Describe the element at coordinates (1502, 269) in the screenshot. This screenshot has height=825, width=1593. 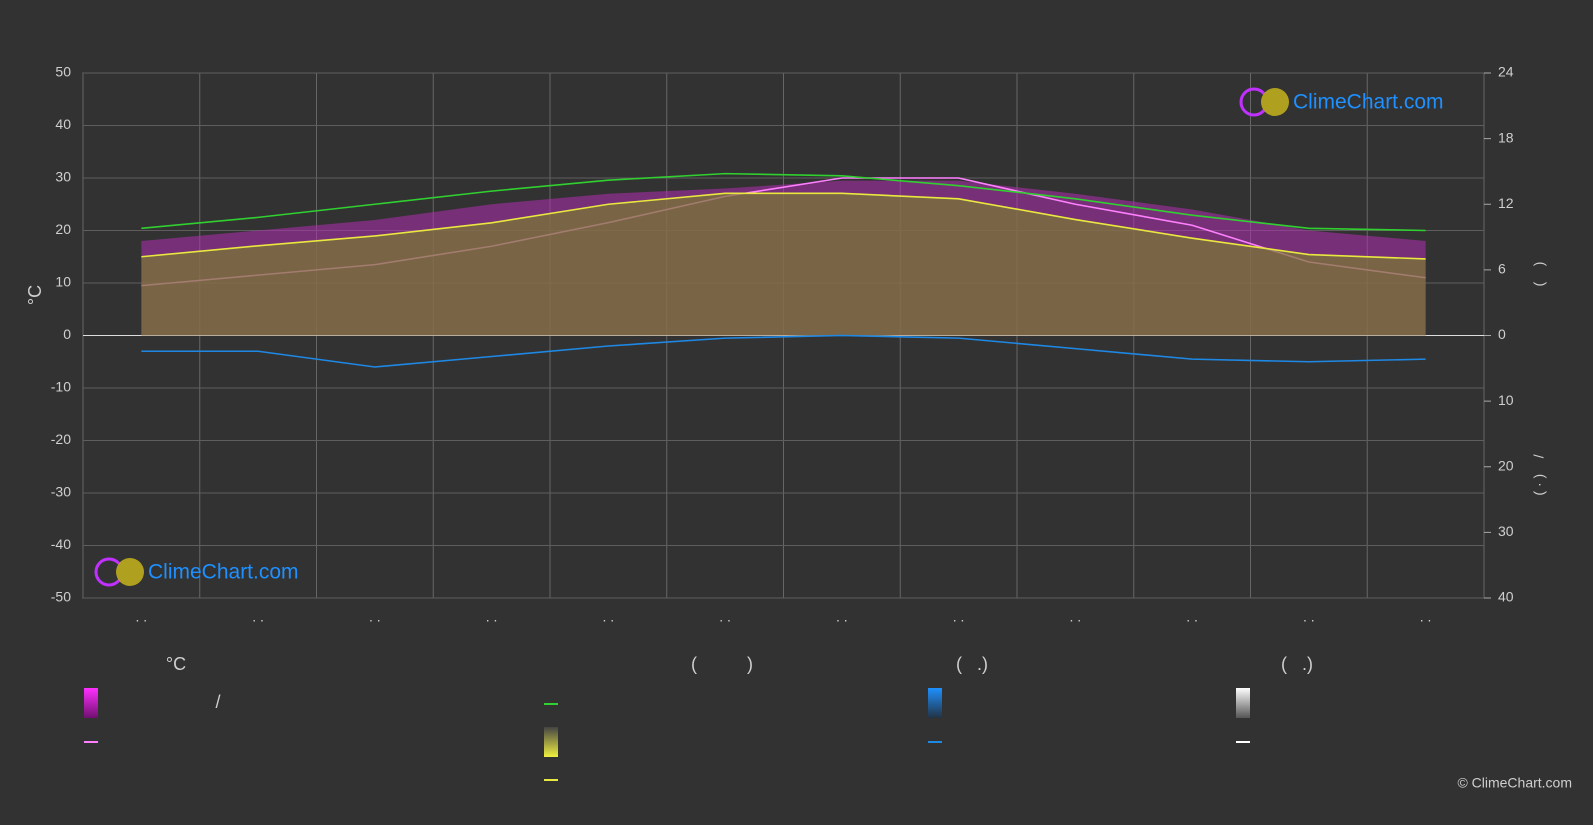
I see `y2-tick-label: 6` at that location.